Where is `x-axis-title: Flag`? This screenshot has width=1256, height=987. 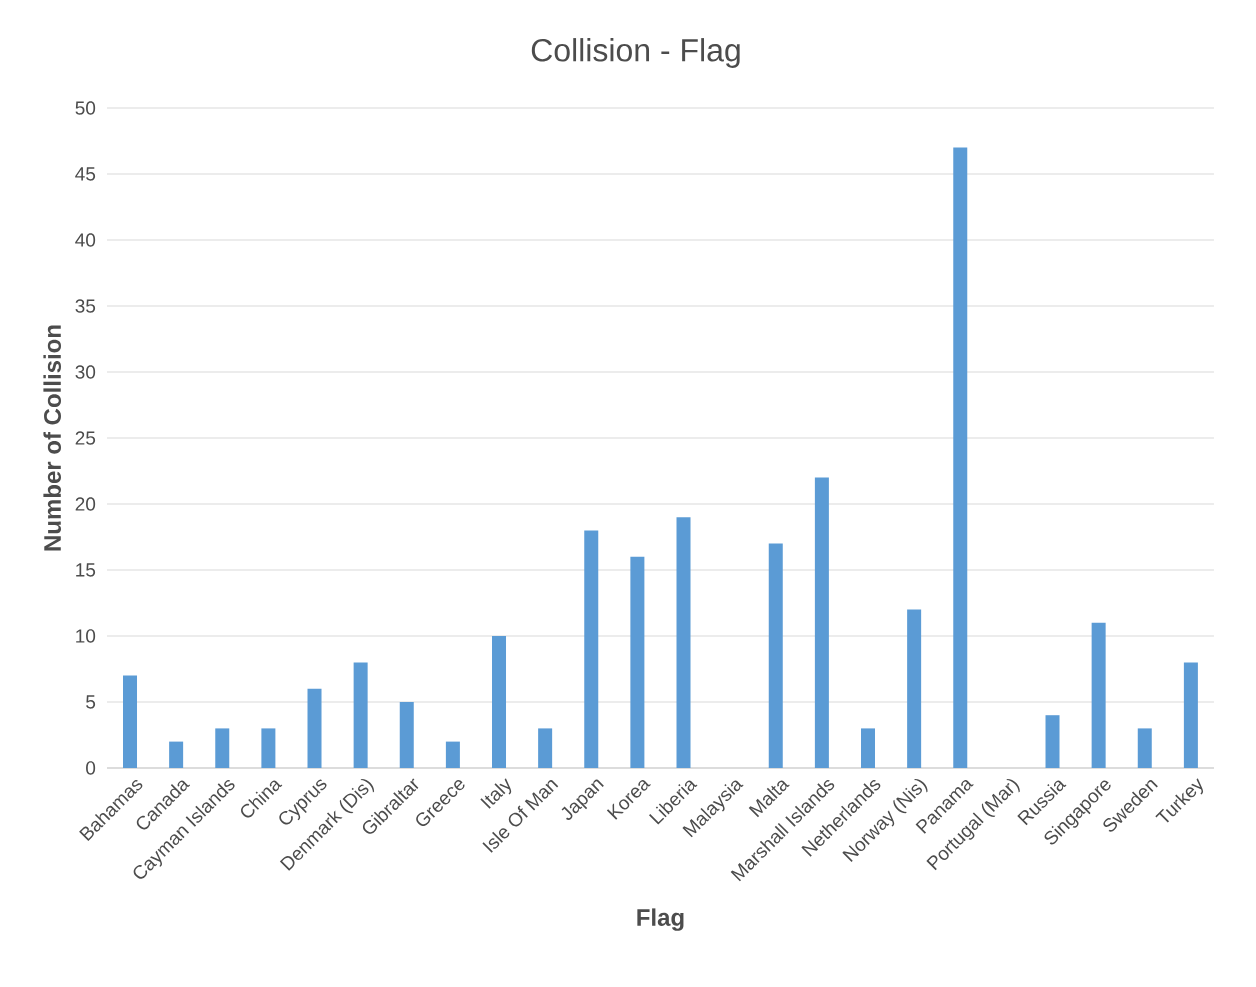
x-axis-title: Flag is located at coordinates (660, 919).